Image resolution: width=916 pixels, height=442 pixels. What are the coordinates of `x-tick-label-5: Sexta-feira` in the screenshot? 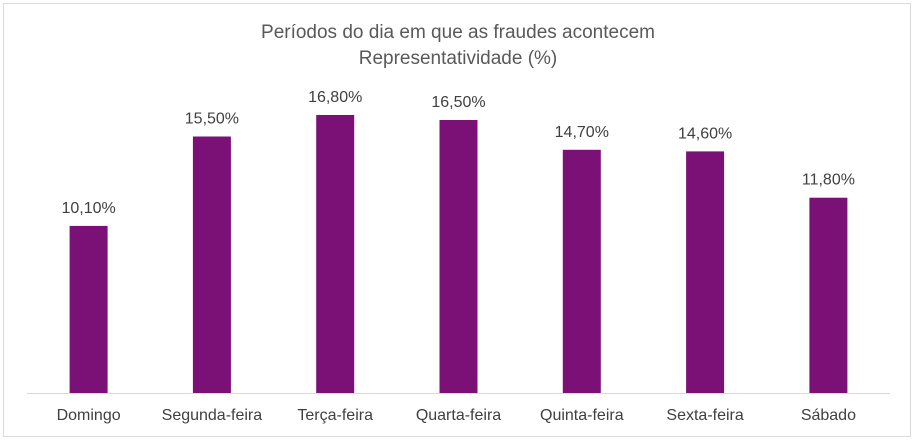 It's located at (704, 415).